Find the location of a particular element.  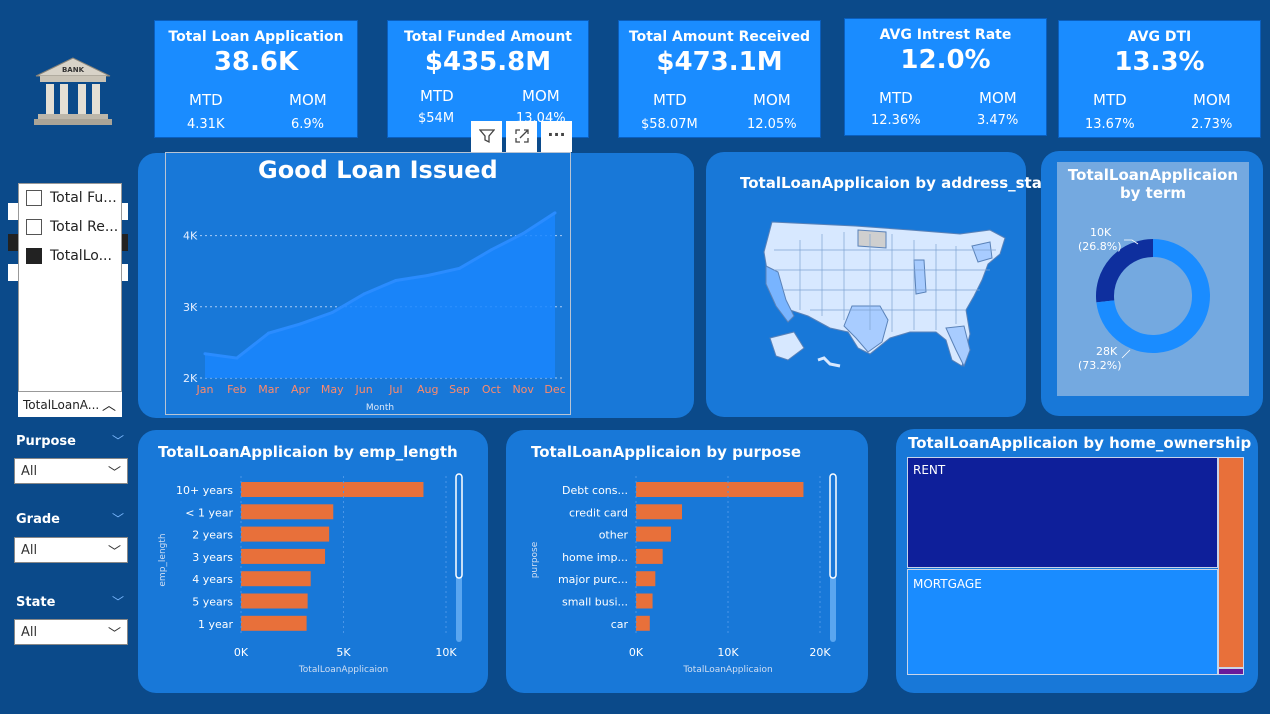

us-map is located at coordinates (885, 295).